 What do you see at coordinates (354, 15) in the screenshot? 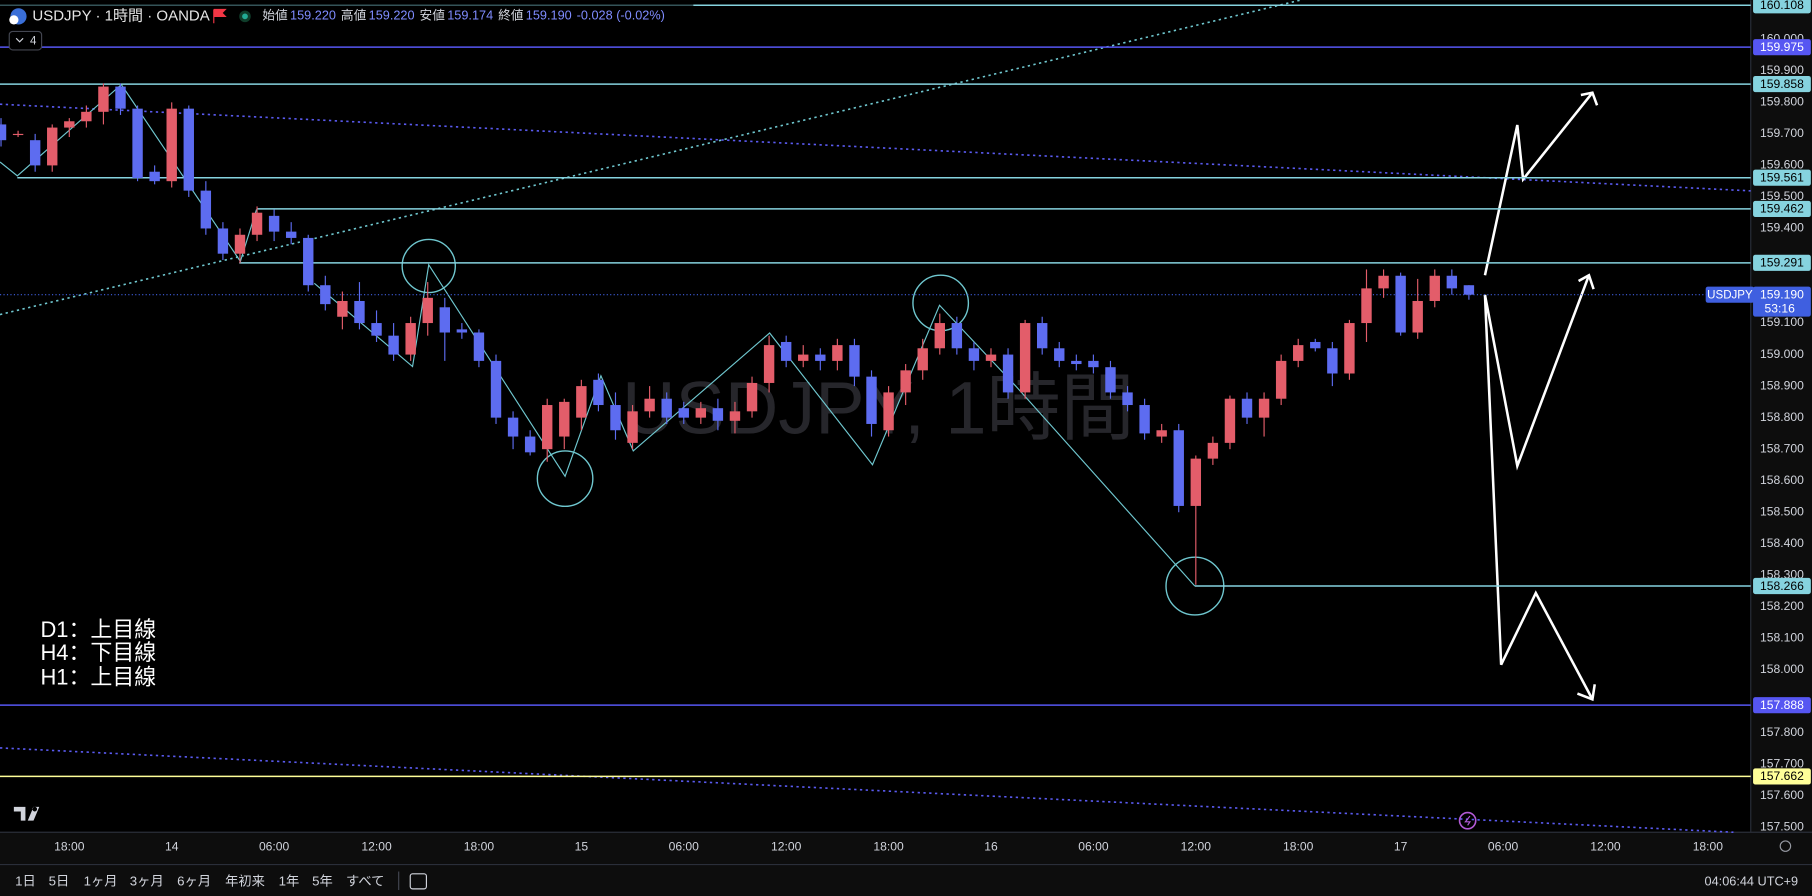
I see `ohlc-label: 高値` at bounding box center [354, 15].